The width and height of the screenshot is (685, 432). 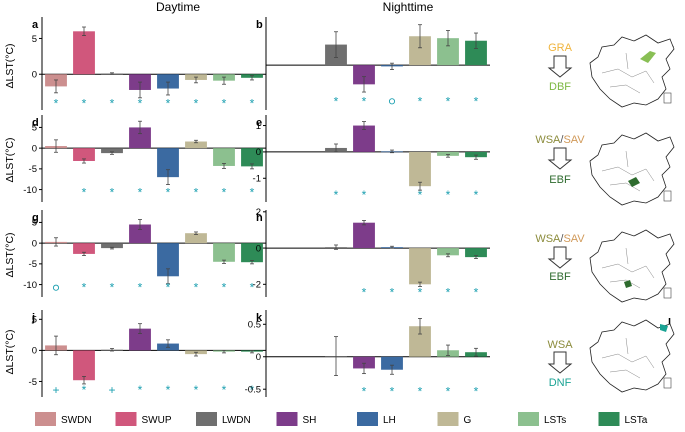 I want to click on legend-label: LSTs, so click(x=555, y=420).